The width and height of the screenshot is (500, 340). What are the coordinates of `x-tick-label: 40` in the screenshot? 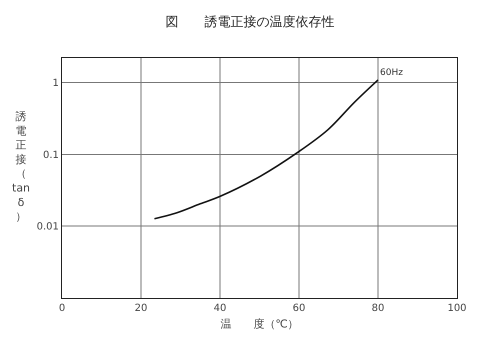 It's located at (220, 308).